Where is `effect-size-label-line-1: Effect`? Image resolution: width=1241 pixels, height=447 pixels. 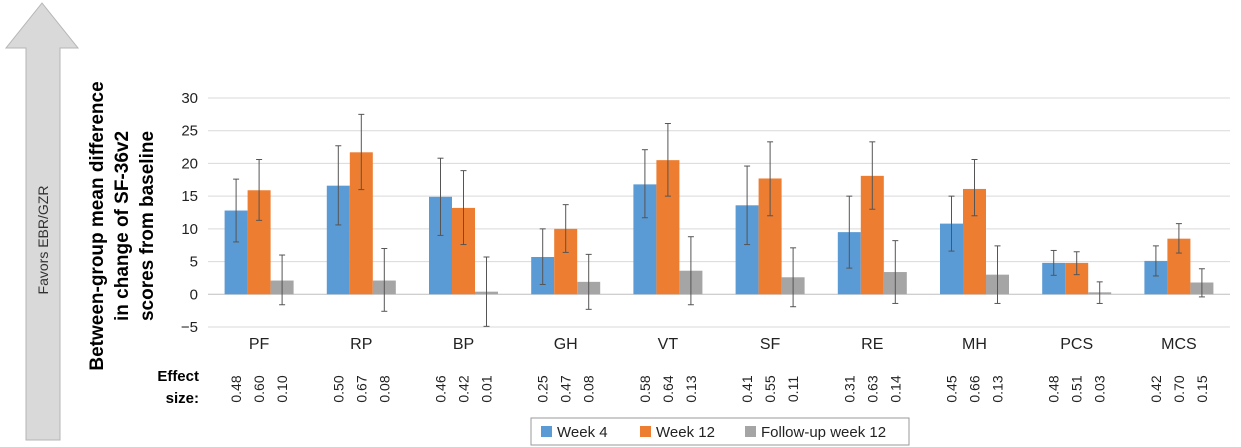 effect-size-label-line-1: Effect is located at coordinates (178, 376).